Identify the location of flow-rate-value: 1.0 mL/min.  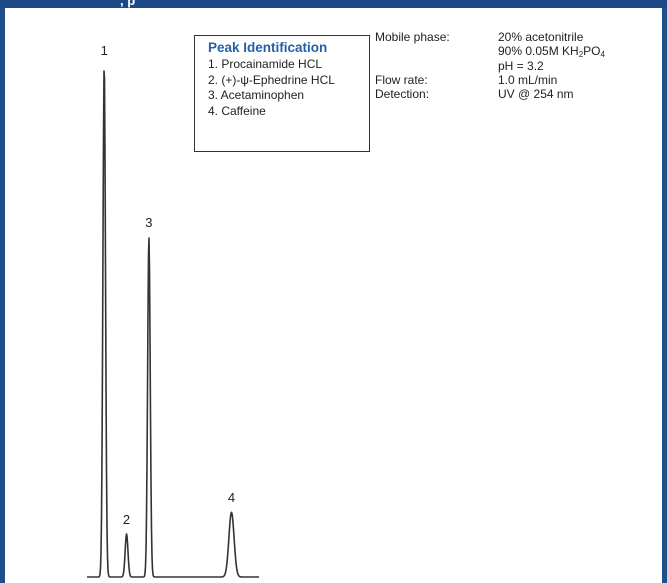
(528, 80).